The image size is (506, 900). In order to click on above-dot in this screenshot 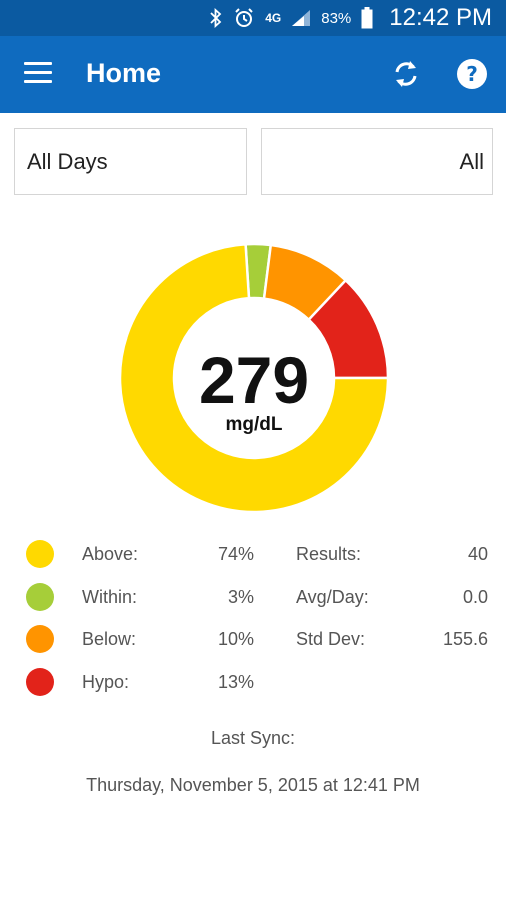, I will do `click(40, 554)`.